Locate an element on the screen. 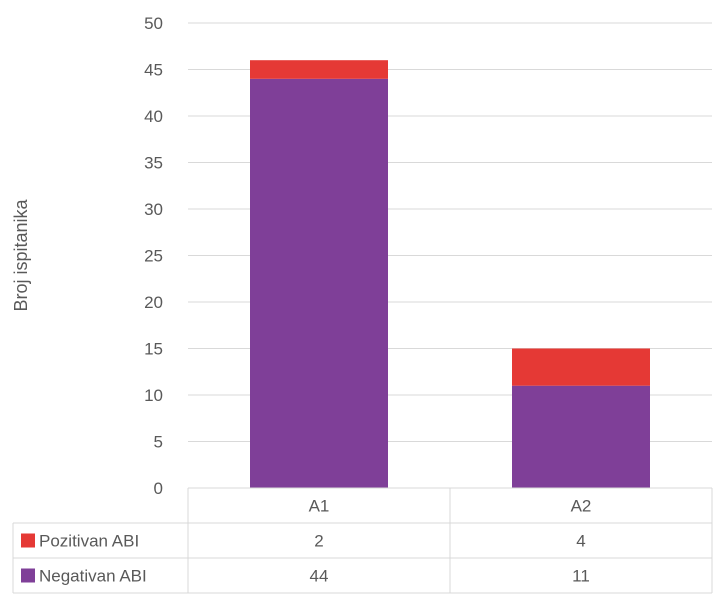 This screenshot has width=717, height=602. y-tick-label: 50 is located at coordinates (153, 23).